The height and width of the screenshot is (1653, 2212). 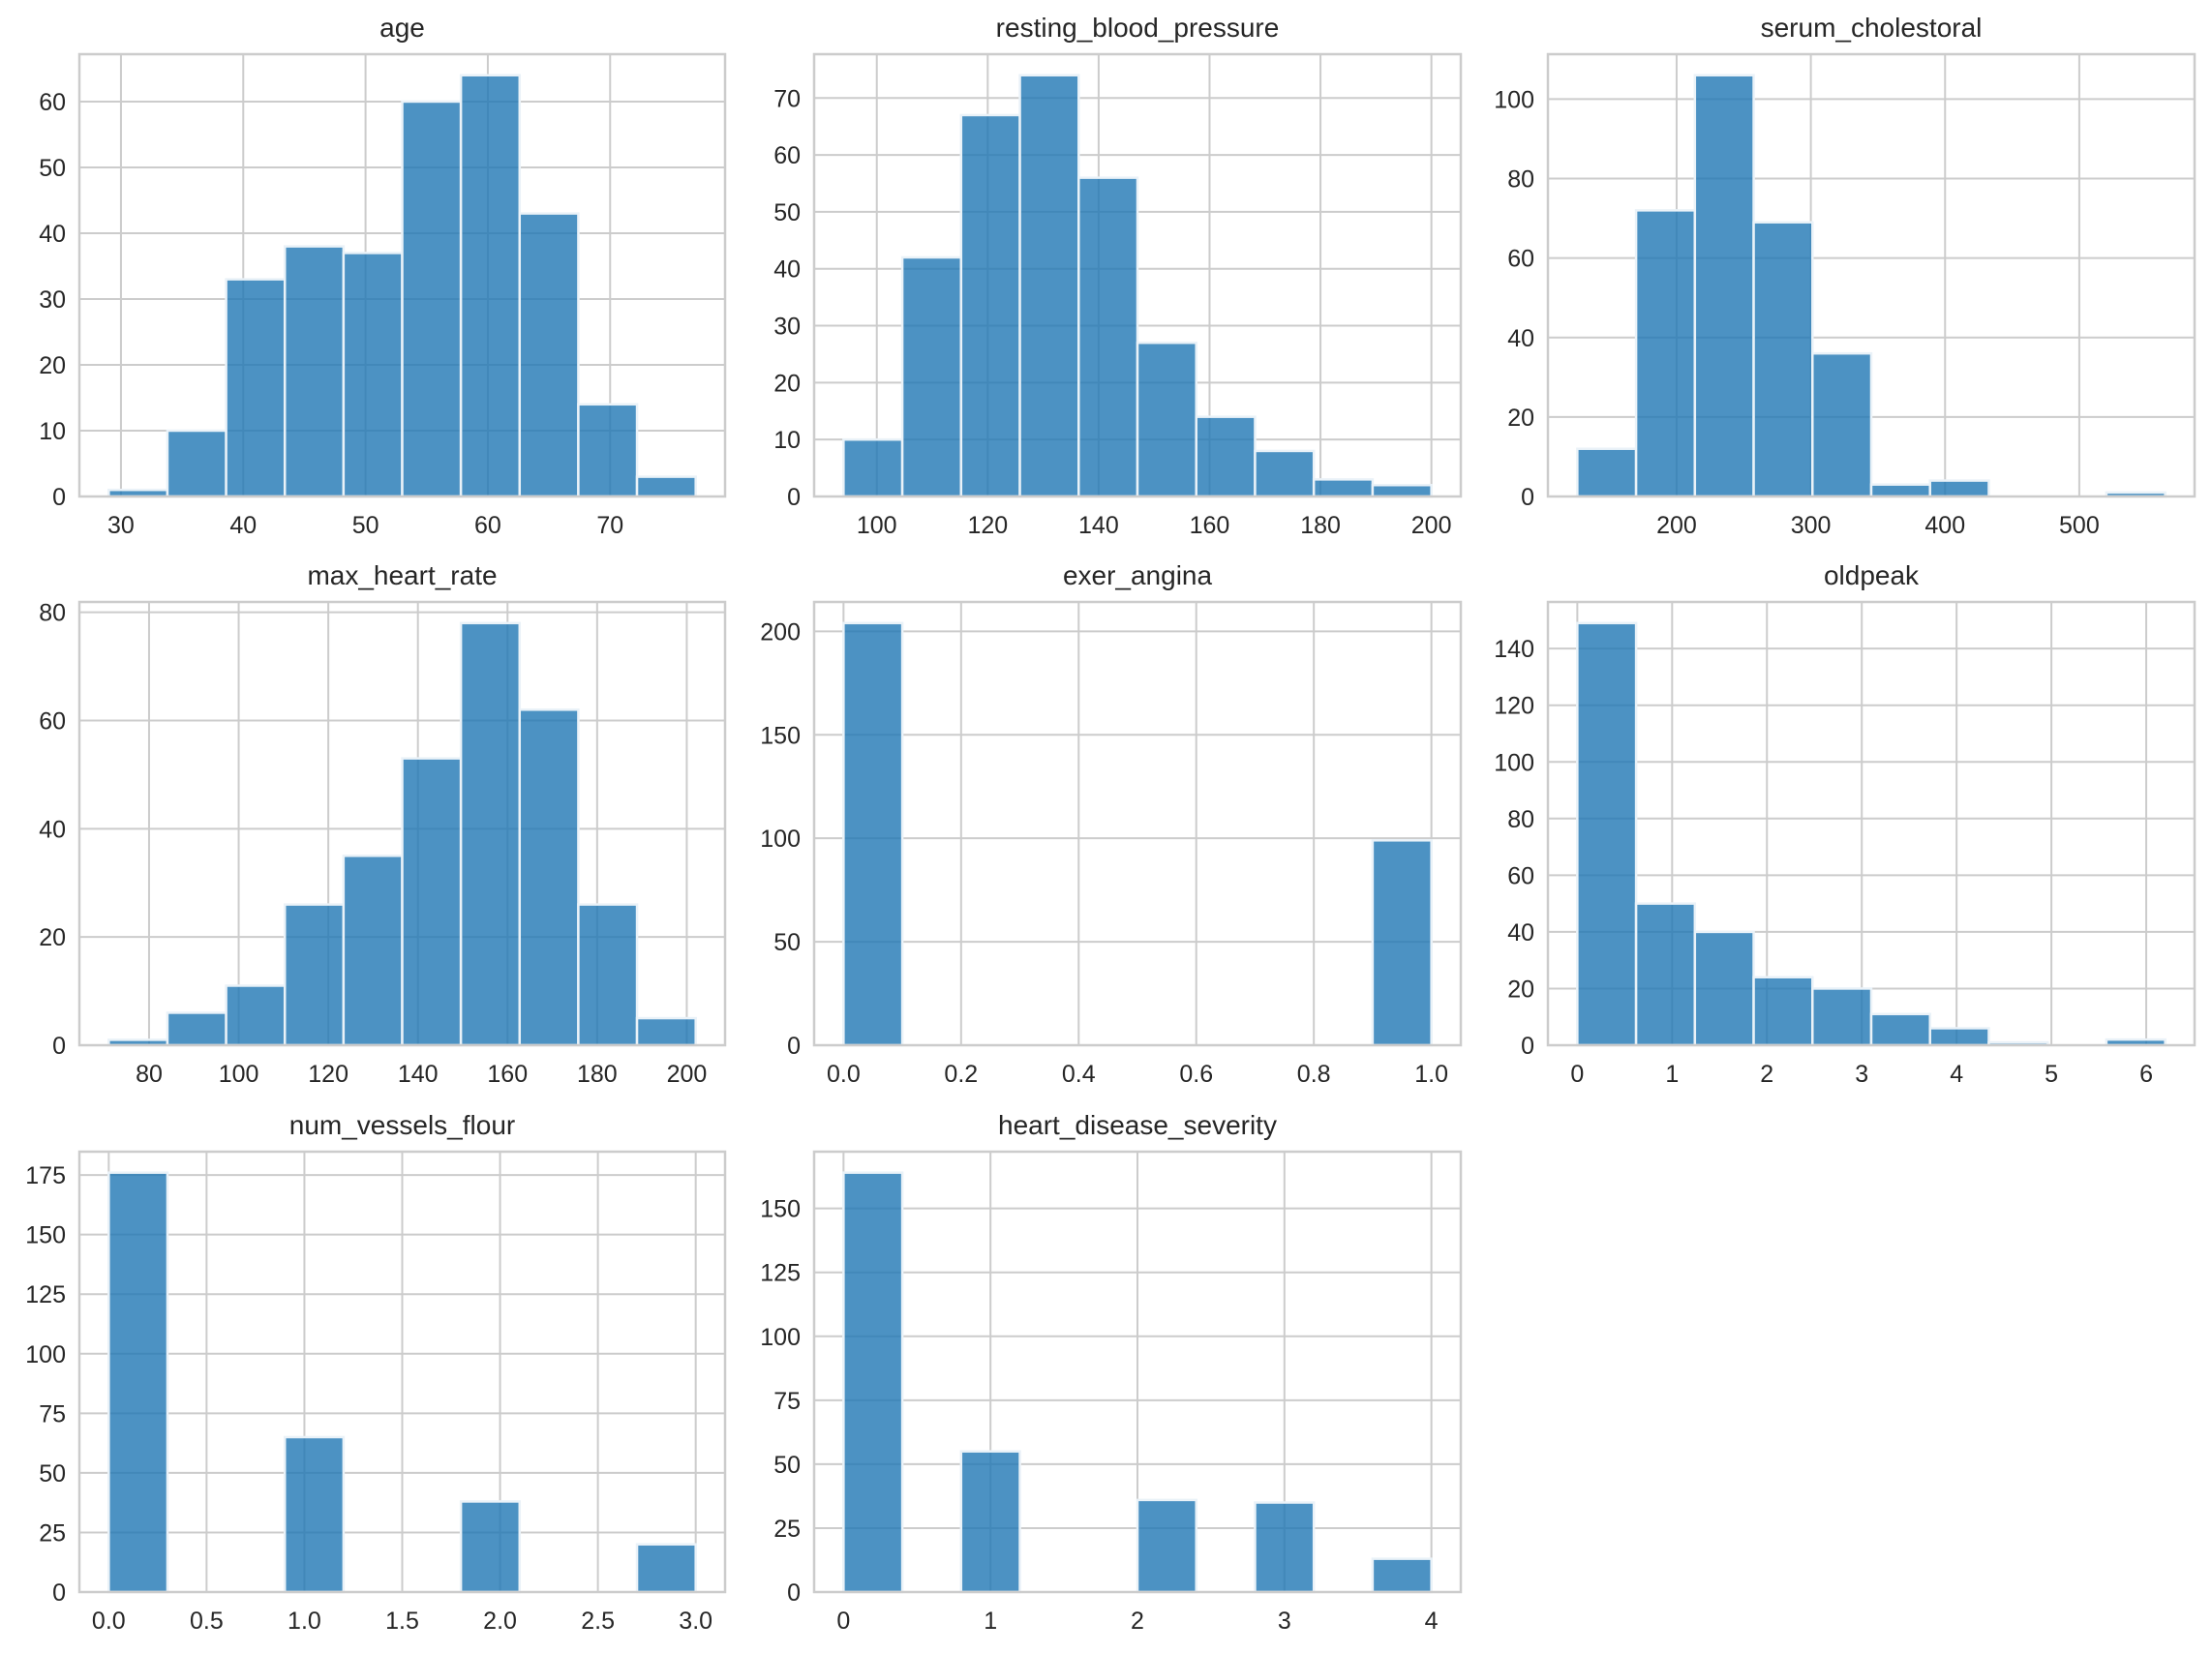 I want to click on y-tick-label: 30, so click(x=52, y=300).